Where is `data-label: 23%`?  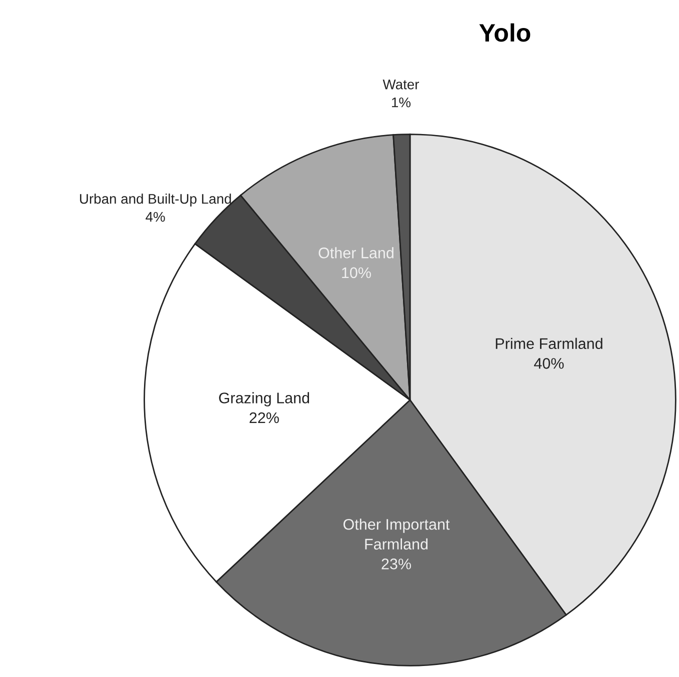
data-label: 23% is located at coordinates (396, 564).